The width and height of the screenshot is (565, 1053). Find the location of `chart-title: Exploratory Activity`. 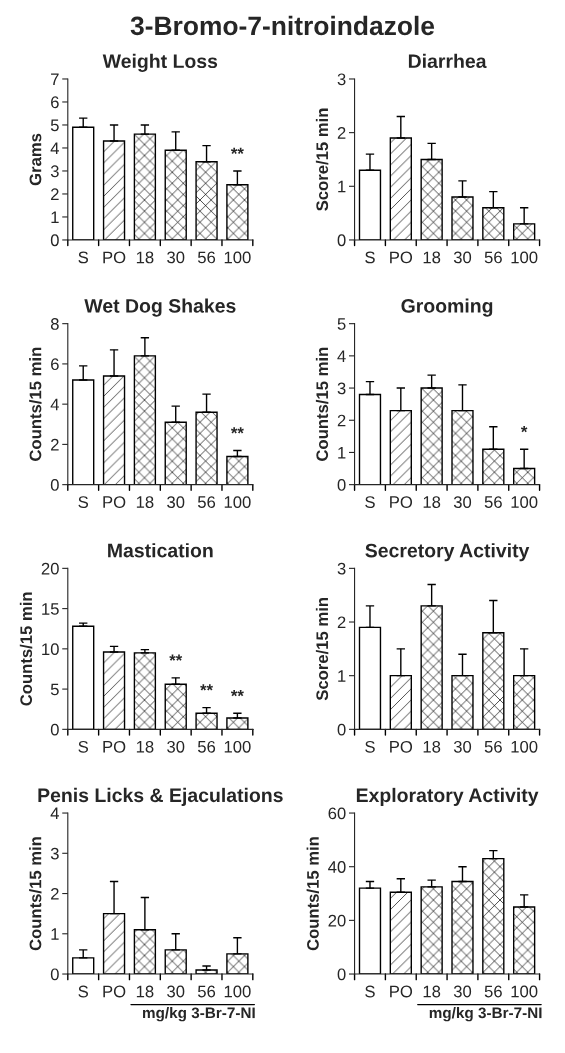

chart-title: Exploratory Activity is located at coordinates (447, 796).